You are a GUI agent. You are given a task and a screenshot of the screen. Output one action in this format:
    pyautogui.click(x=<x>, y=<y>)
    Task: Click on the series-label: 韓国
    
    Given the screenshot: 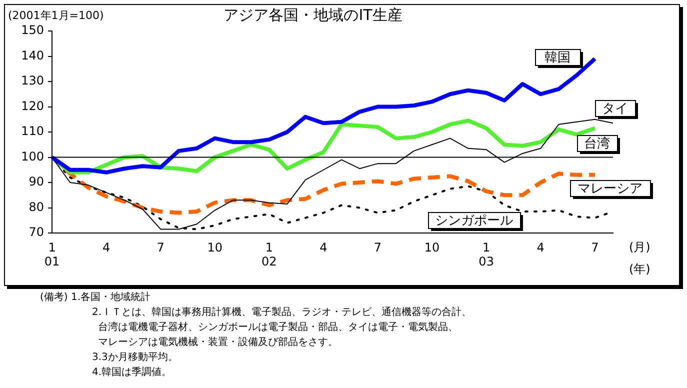 What is the action you would take?
    pyautogui.click(x=557, y=58)
    